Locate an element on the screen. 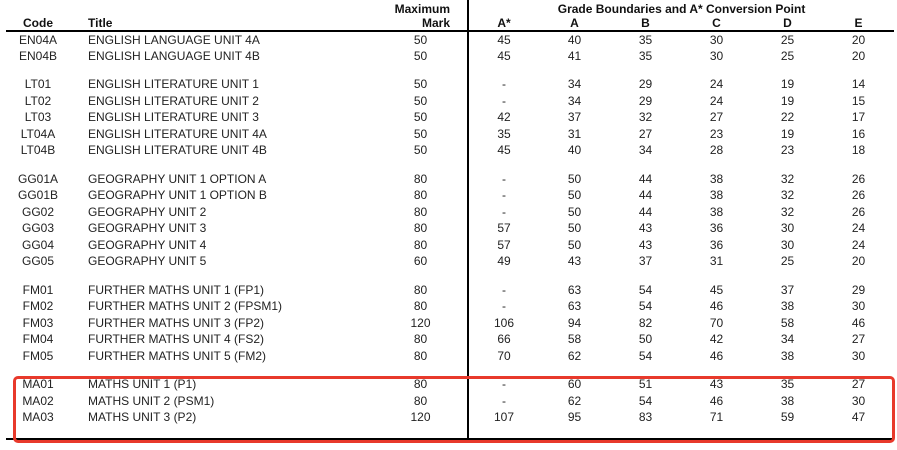 This screenshot has width=897, height=450. row-title: FURTHER MATHS UNIT 1 (FP1) is located at coordinates (176, 289).